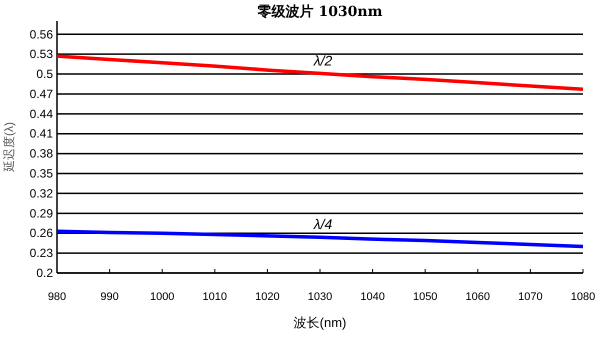 The image size is (600, 337). What do you see at coordinates (162, 297) in the screenshot?
I see `x-tick-label: 1000` at bounding box center [162, 297].